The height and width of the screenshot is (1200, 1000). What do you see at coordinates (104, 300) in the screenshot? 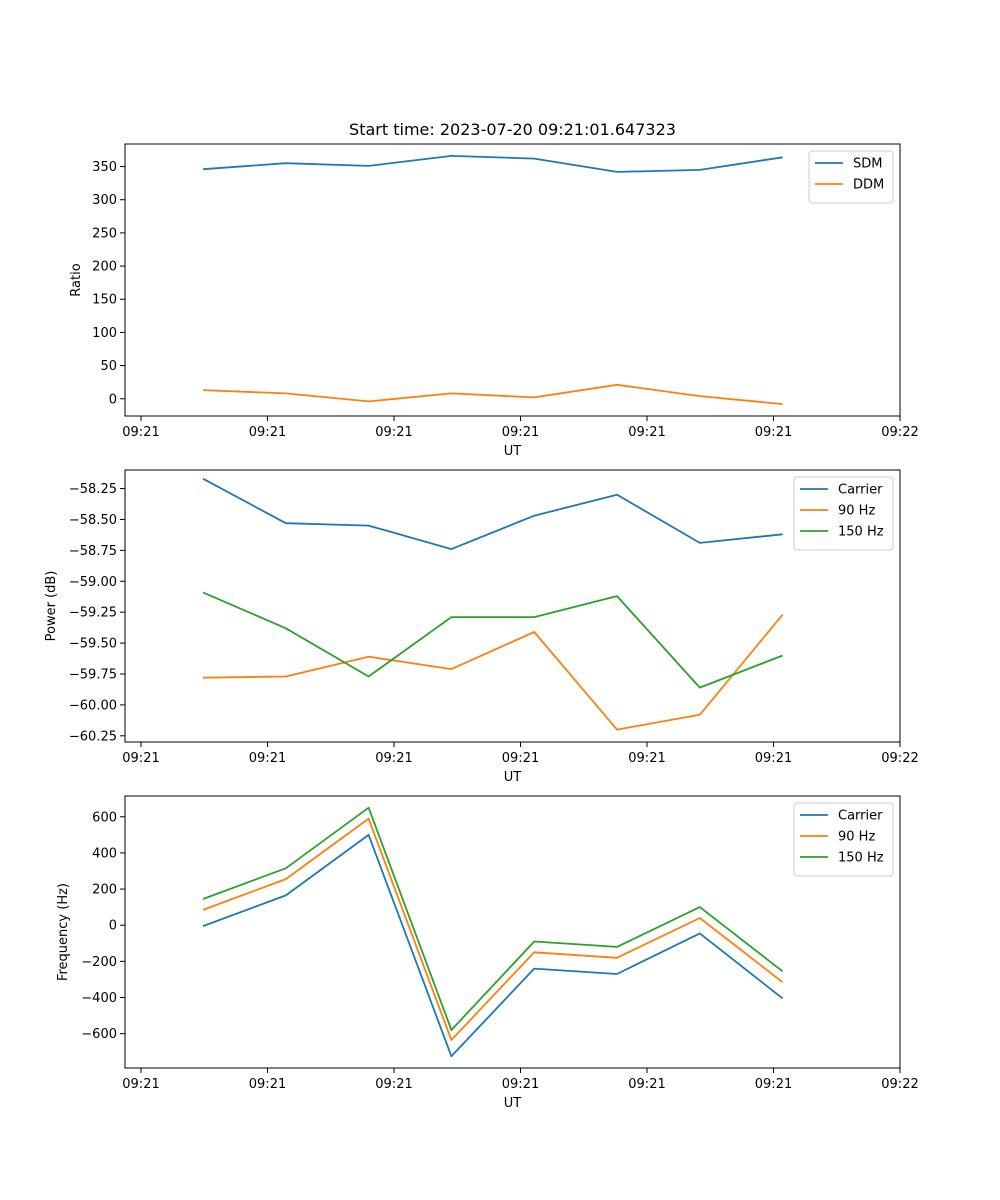
I see `y-tick-label: 150` at bounding box center [104, 300].